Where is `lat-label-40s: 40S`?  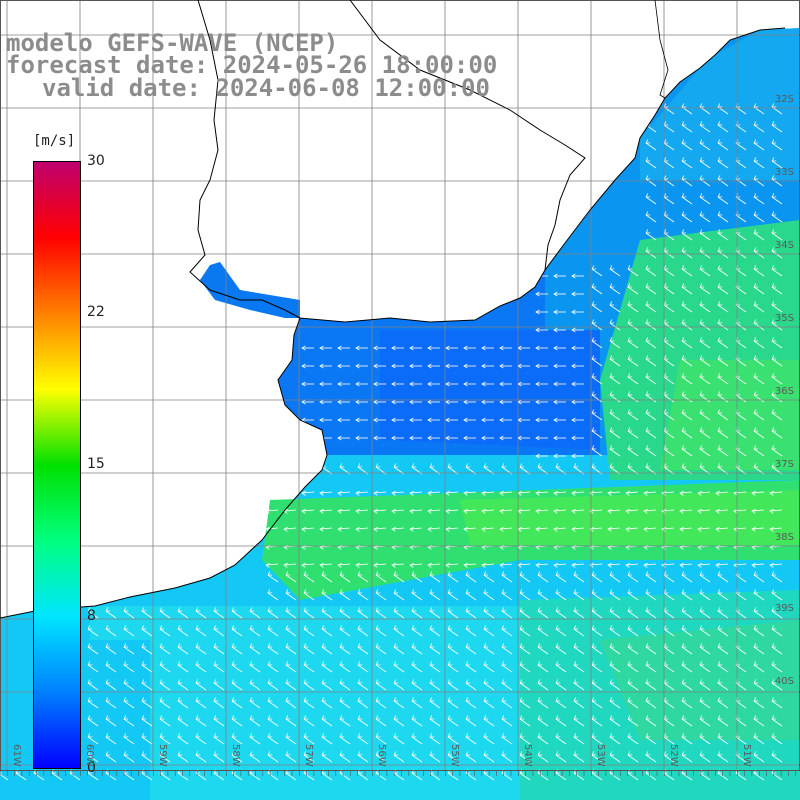 lat-label-40s: 40S is located at coordinates (784, 681).